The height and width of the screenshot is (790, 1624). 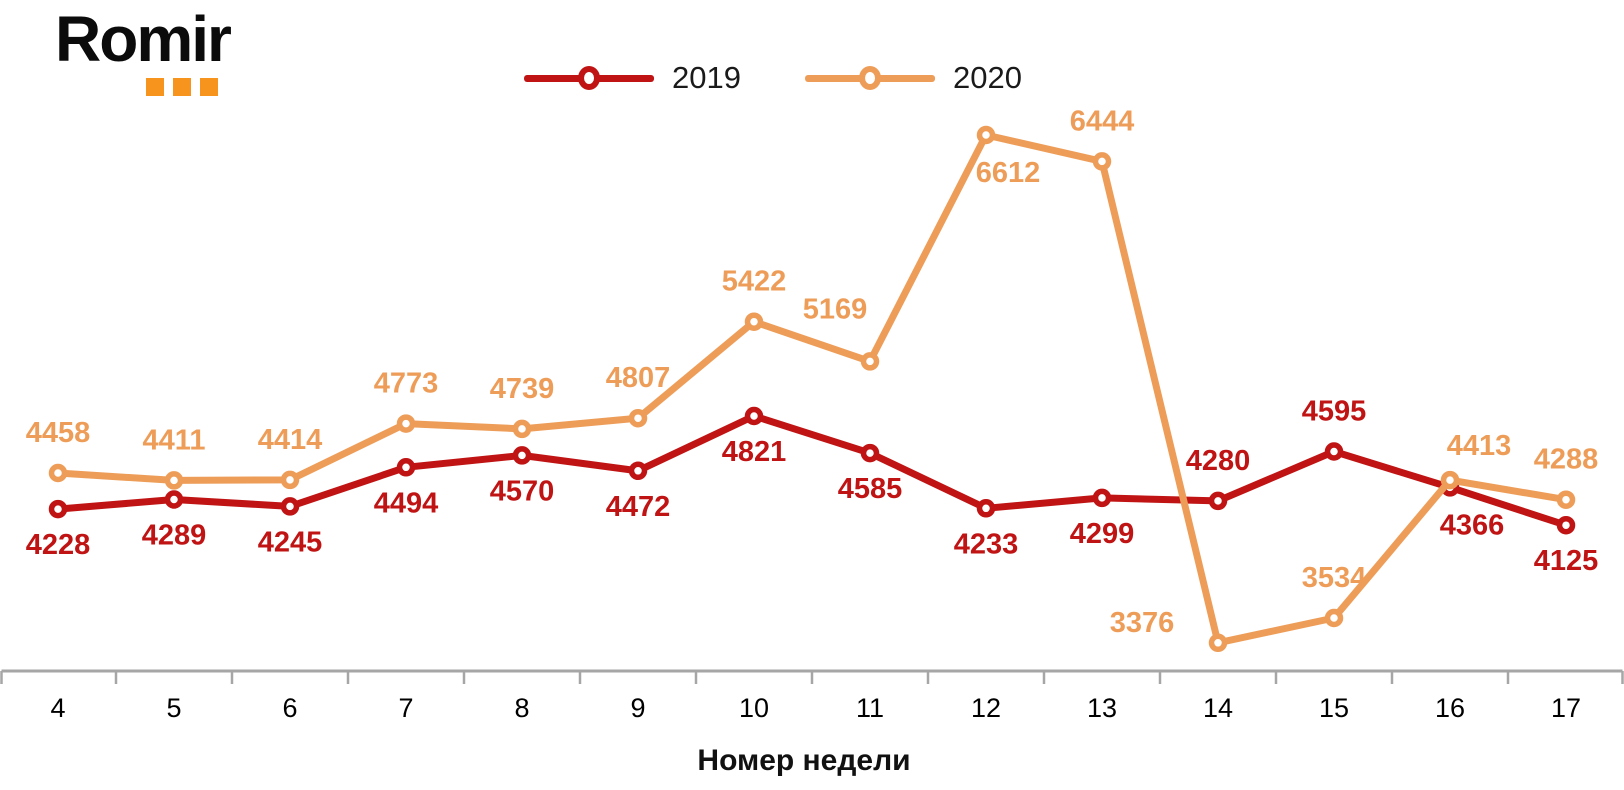 What do you see at coordinates (754, 282) in the screenshot?
I see `value-label-2020: 5422` at bounding box center [754, 282].